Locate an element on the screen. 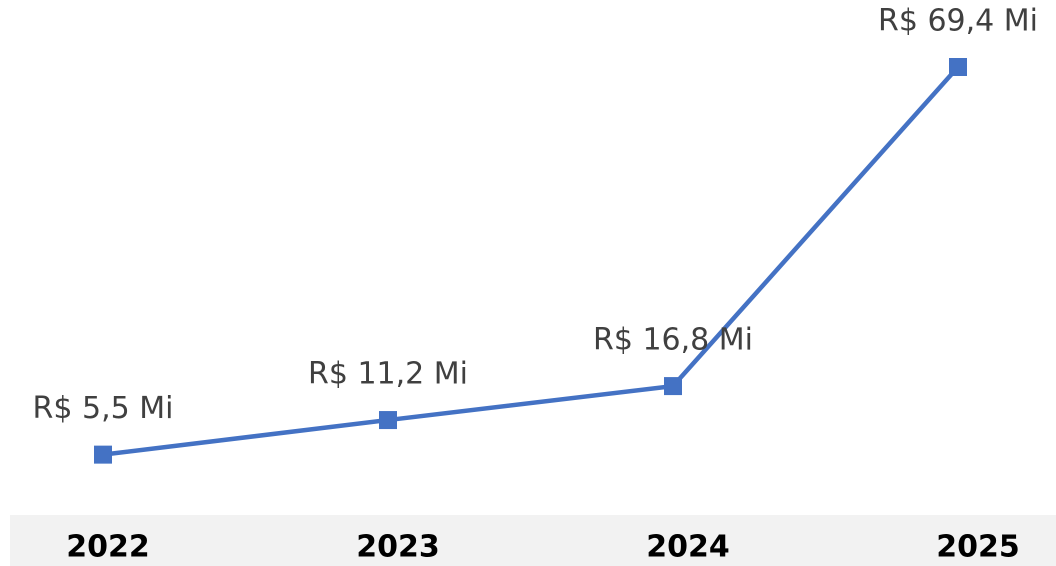 This screenshot has width=1056, height=566. data-label: R$ 69,4 Mi is located at coordinates (958, 21).